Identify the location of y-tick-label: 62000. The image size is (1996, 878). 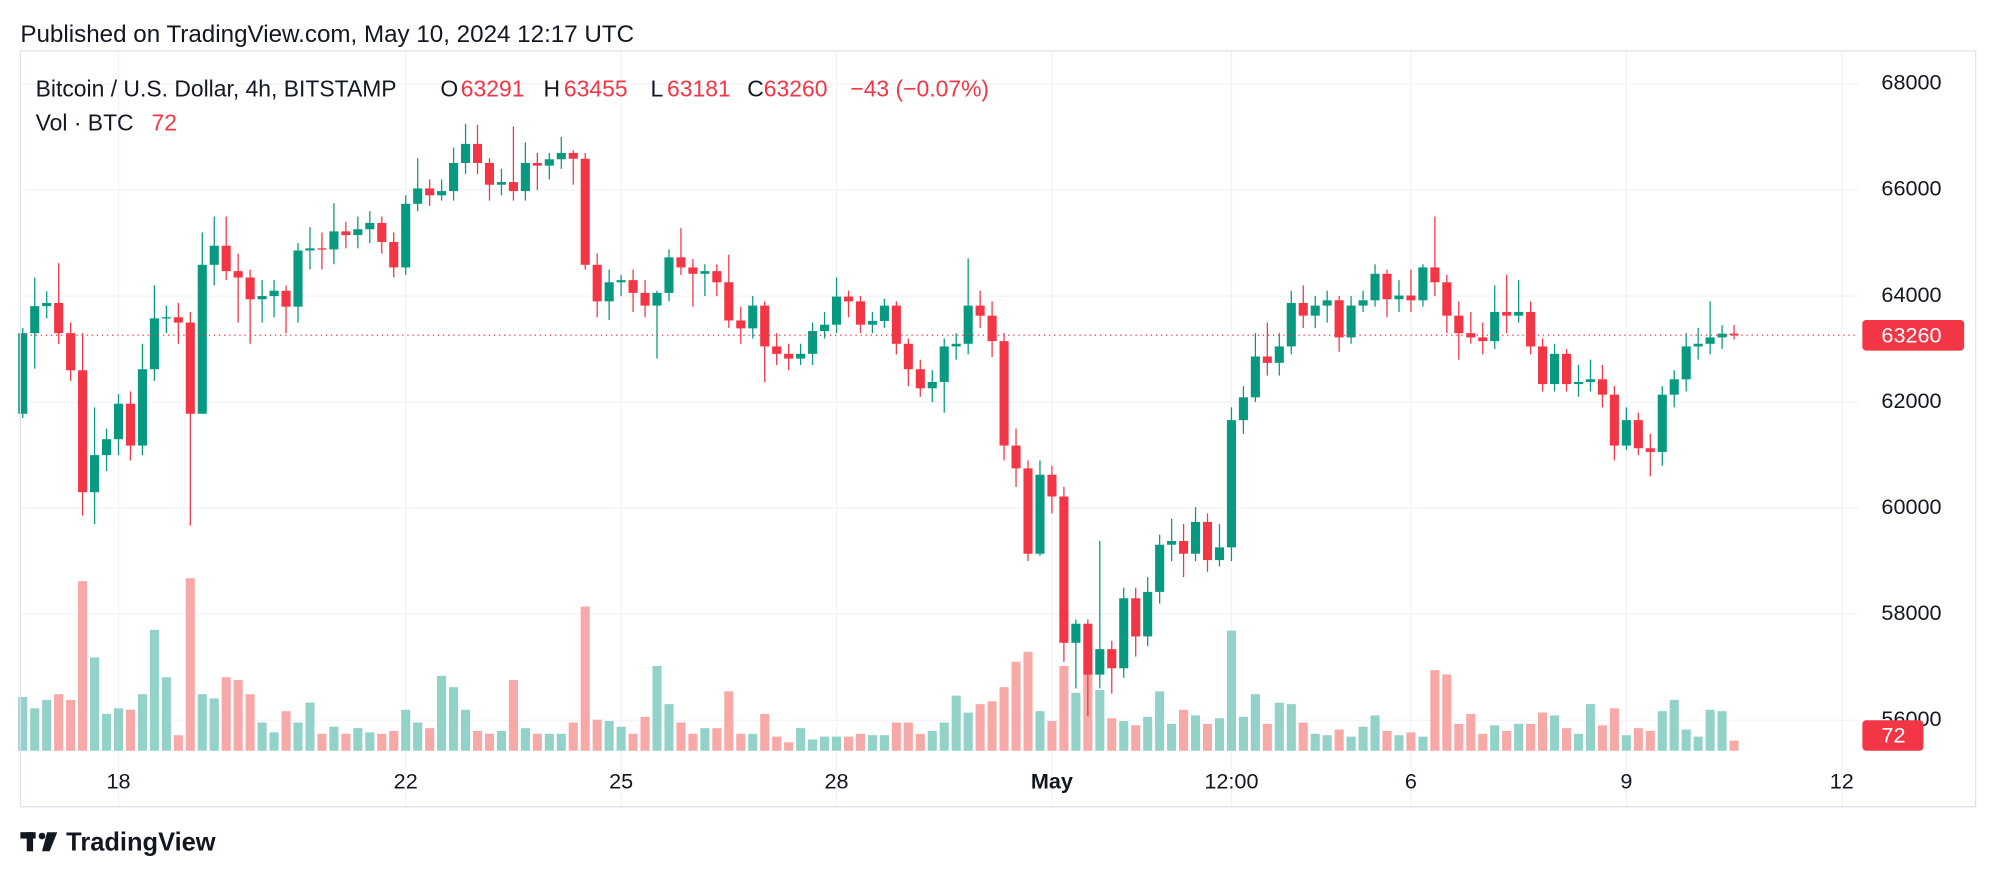
(1911, 400).